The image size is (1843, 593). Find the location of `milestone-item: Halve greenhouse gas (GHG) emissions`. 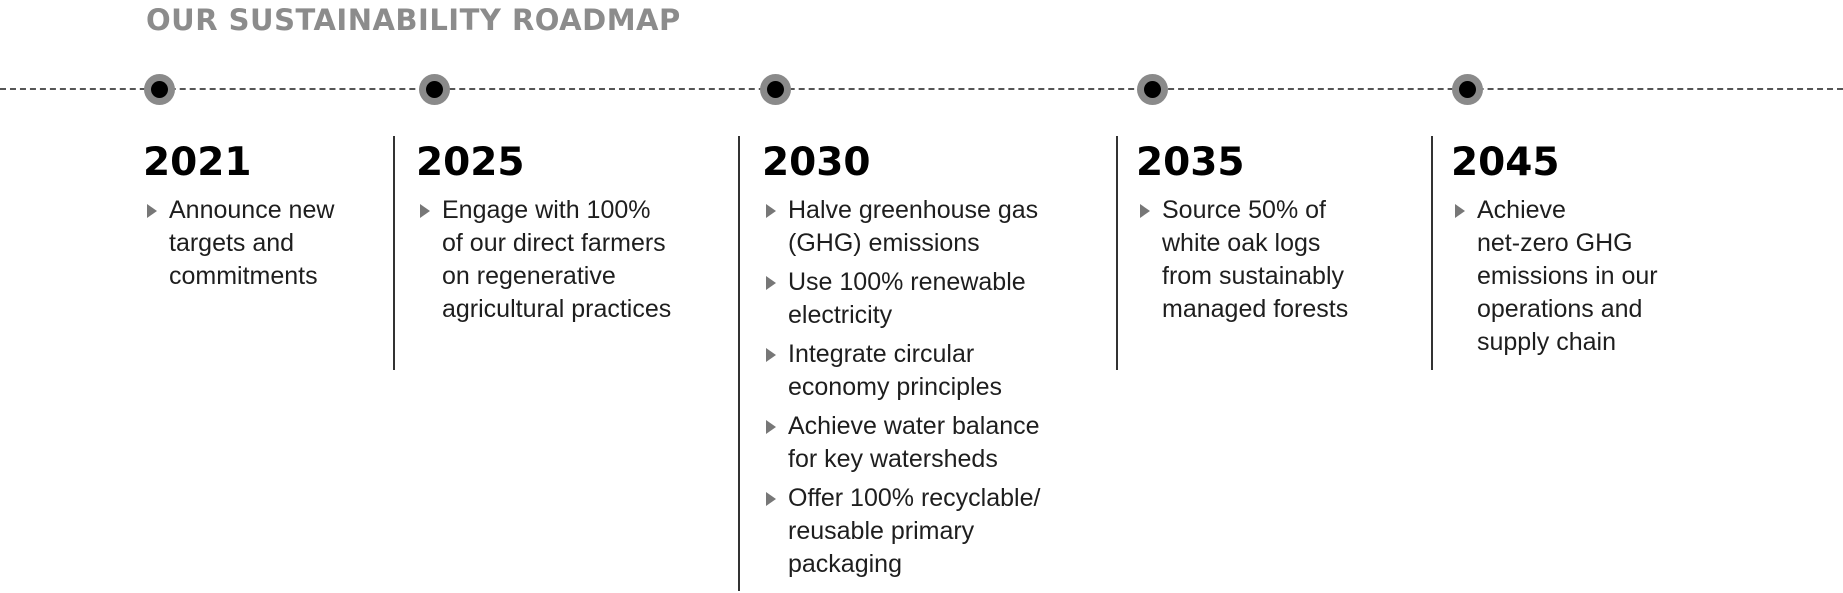

milestone-item: Halve greenhouse gas (GHG) emissions is located at coordinates (932, 227).